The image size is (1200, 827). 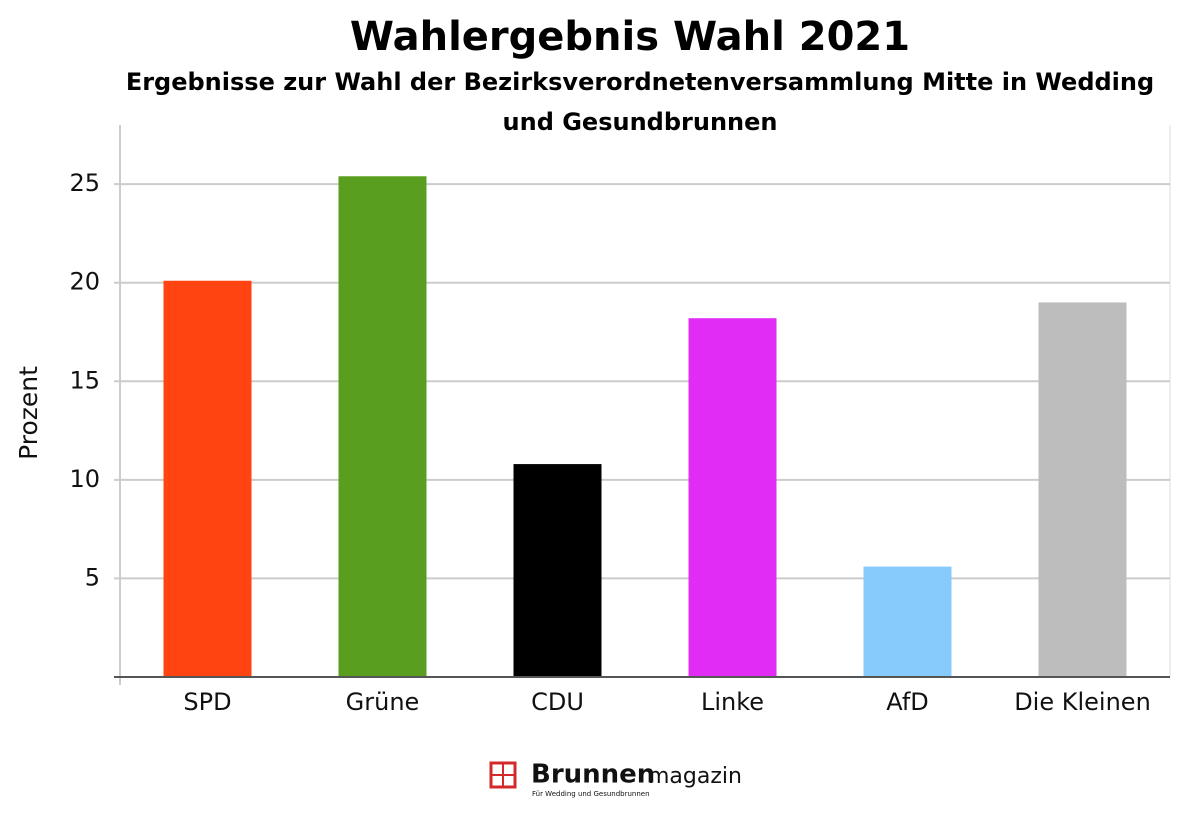 What do you see at coordinates (84, 380) in the screenshot?
I see `y-tick-label: 15` at bounding box center [84, 380].